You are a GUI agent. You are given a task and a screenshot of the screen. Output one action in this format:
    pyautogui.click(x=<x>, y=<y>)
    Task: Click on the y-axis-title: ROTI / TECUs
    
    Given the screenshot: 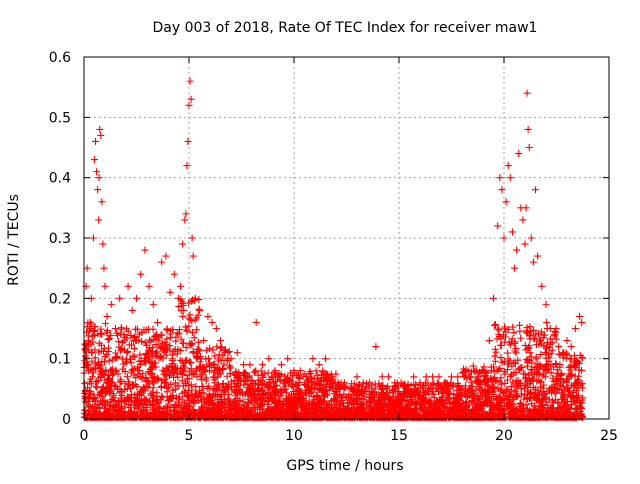 What is the action you would take?
    pyautogui.click(x=14, y=240)
    